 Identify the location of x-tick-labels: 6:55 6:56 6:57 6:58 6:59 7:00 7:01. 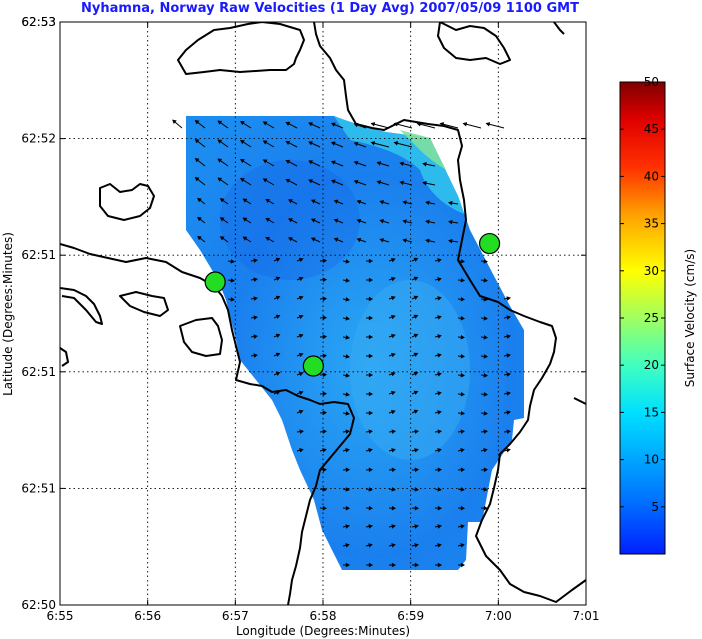
(323, 616).